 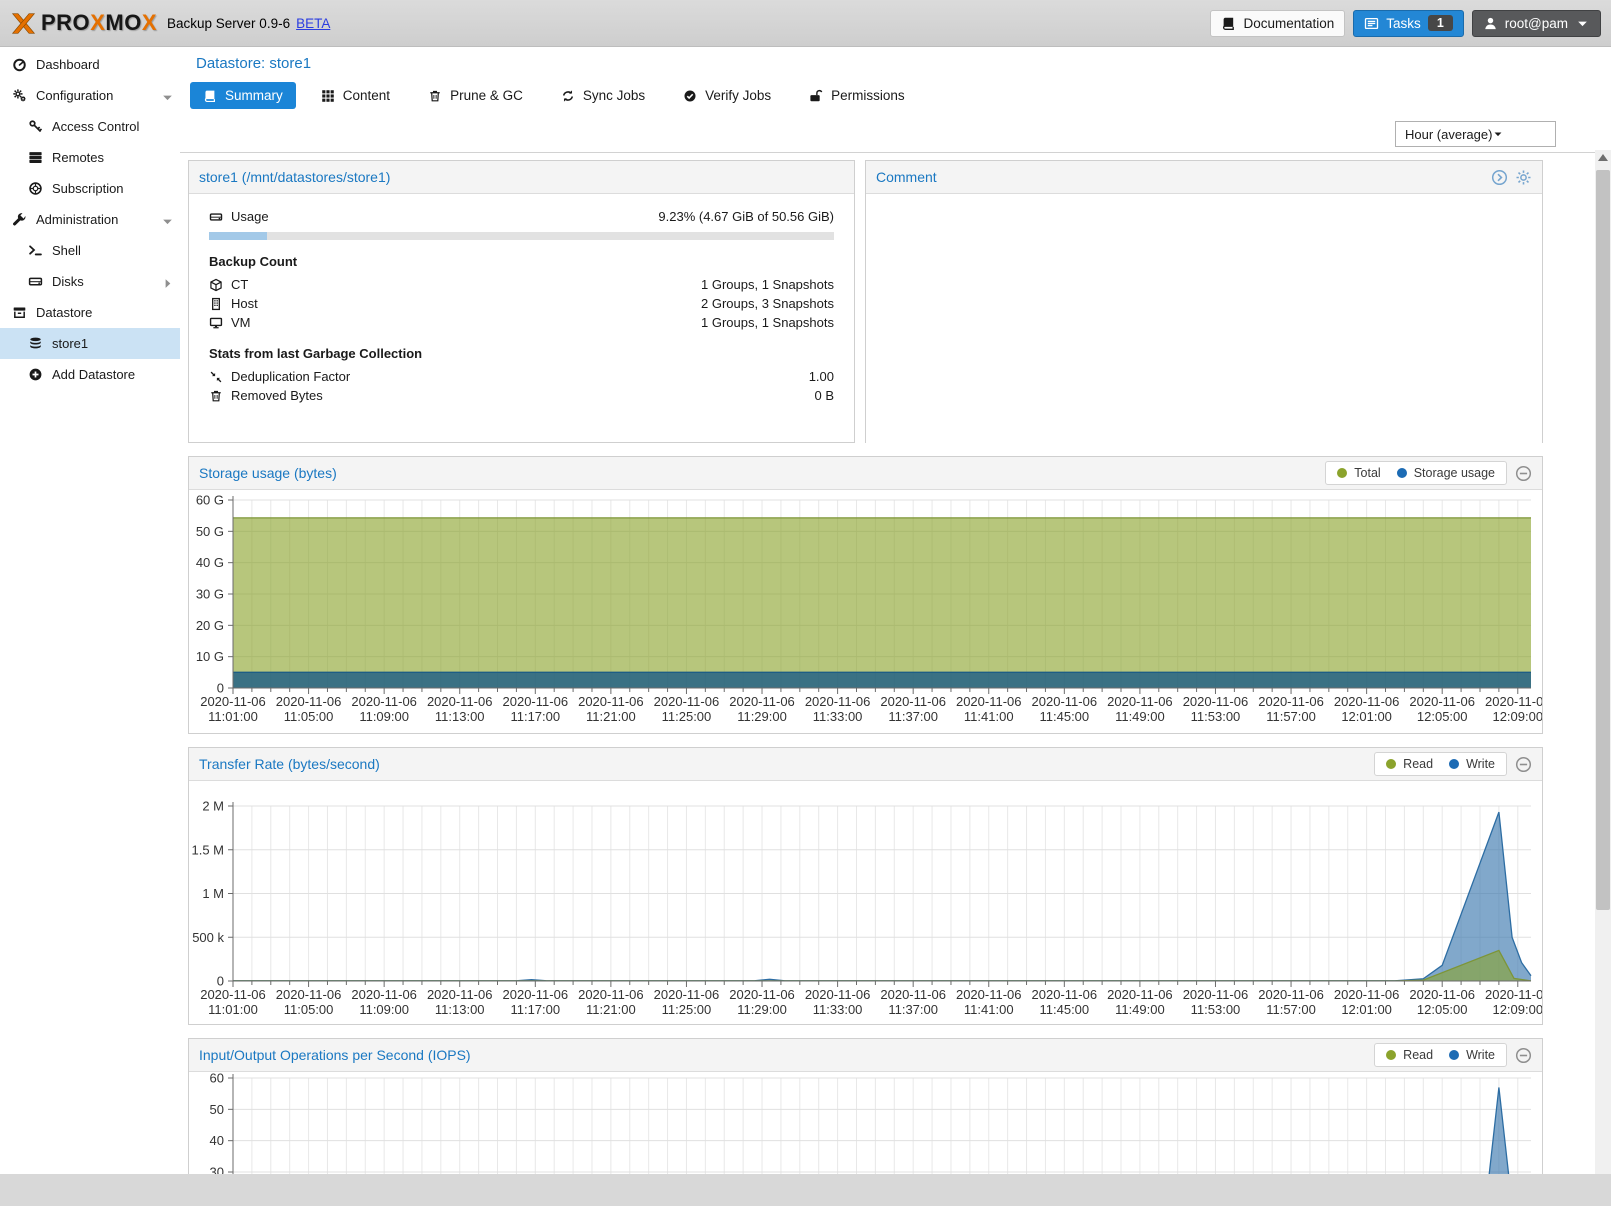 What do you see at coordinates (90, 281) in the screenshot?
I see `sidebar-item-disks: Disks` at bounding box center [90, 281].